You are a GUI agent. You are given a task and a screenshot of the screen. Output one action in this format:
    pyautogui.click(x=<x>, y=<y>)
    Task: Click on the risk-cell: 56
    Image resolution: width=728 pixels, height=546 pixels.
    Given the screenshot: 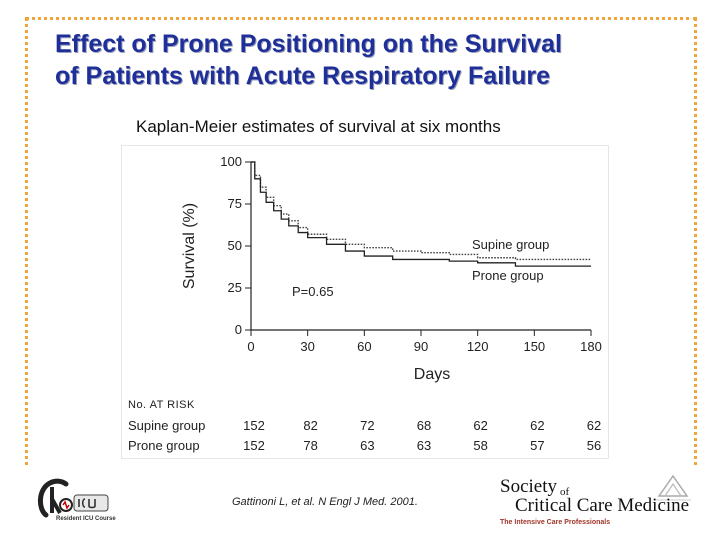 What is the action you would take?
    pyautogui.click(x=594, y=445)
    